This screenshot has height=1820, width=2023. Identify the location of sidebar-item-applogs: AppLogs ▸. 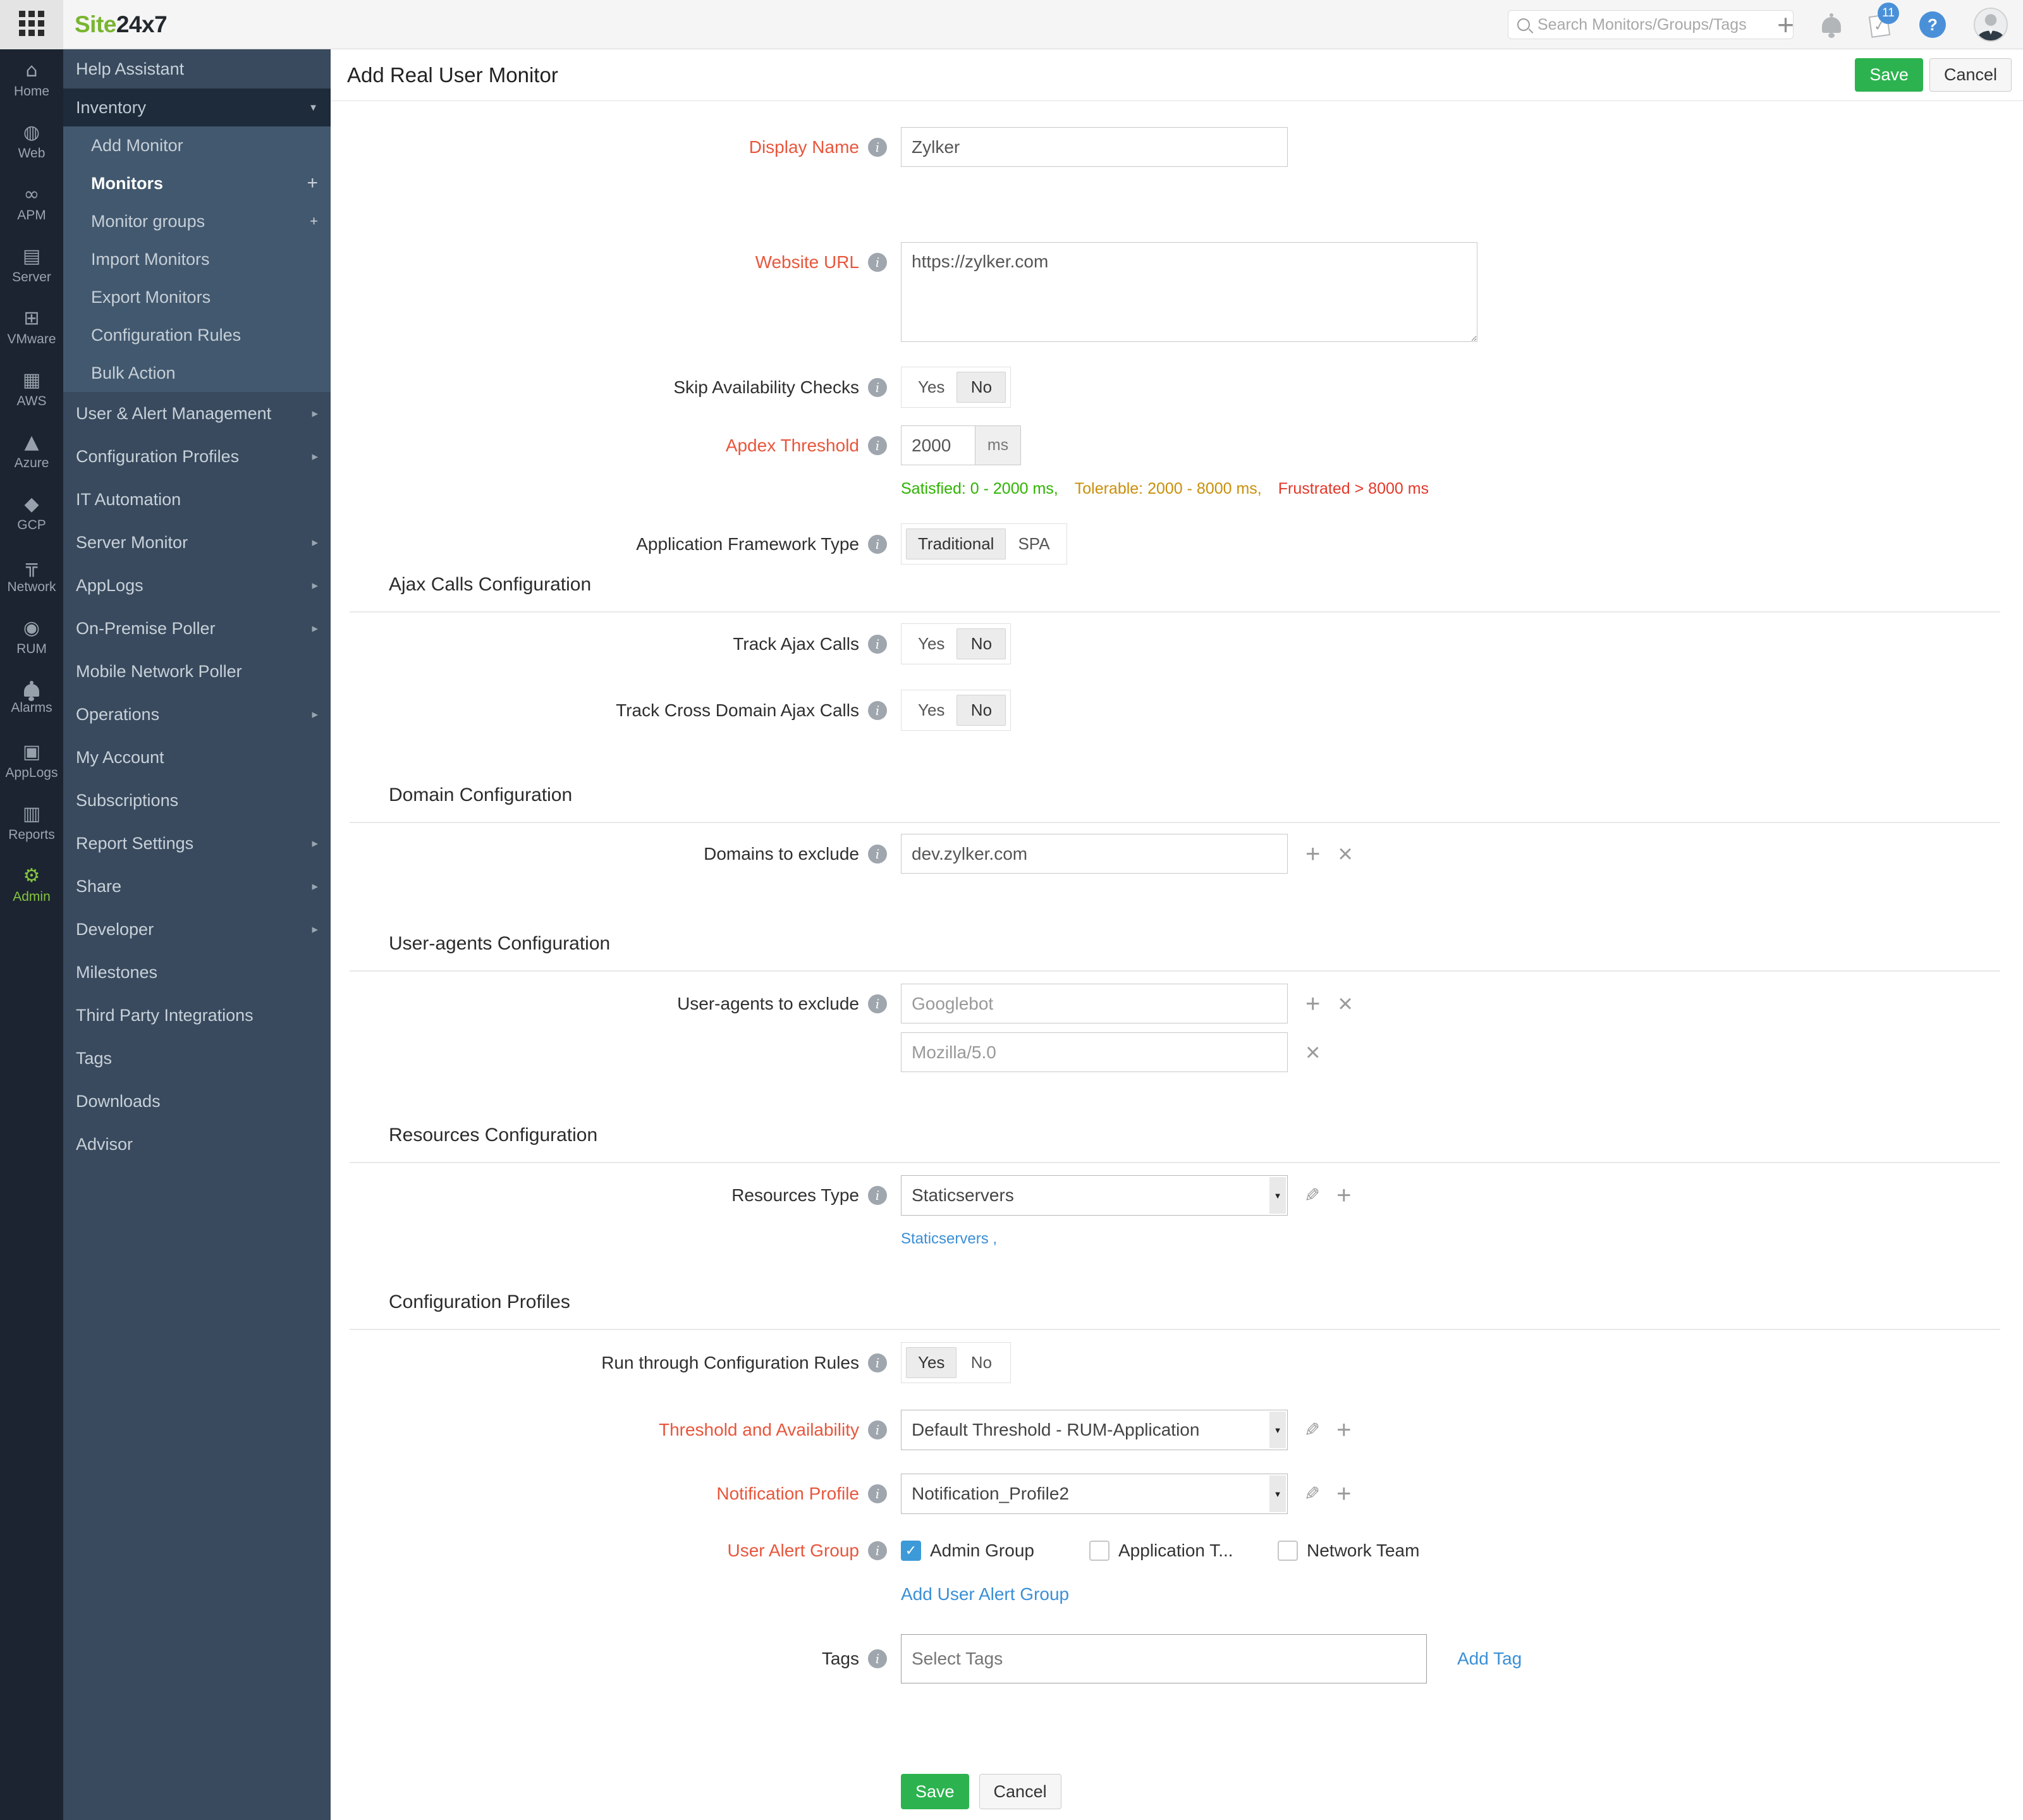
(197, 585).